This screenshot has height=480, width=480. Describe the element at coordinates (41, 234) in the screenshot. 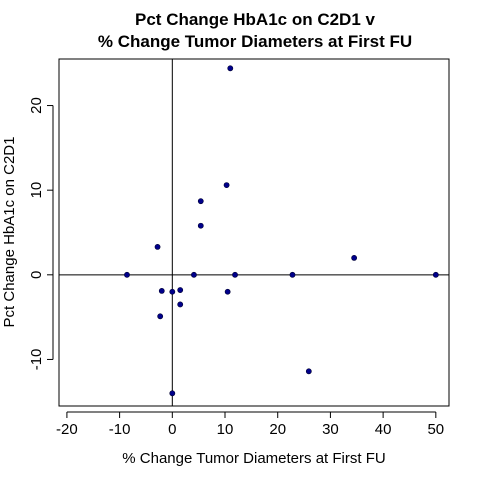

I see `y-axis: -10 0 10 20` at that location.